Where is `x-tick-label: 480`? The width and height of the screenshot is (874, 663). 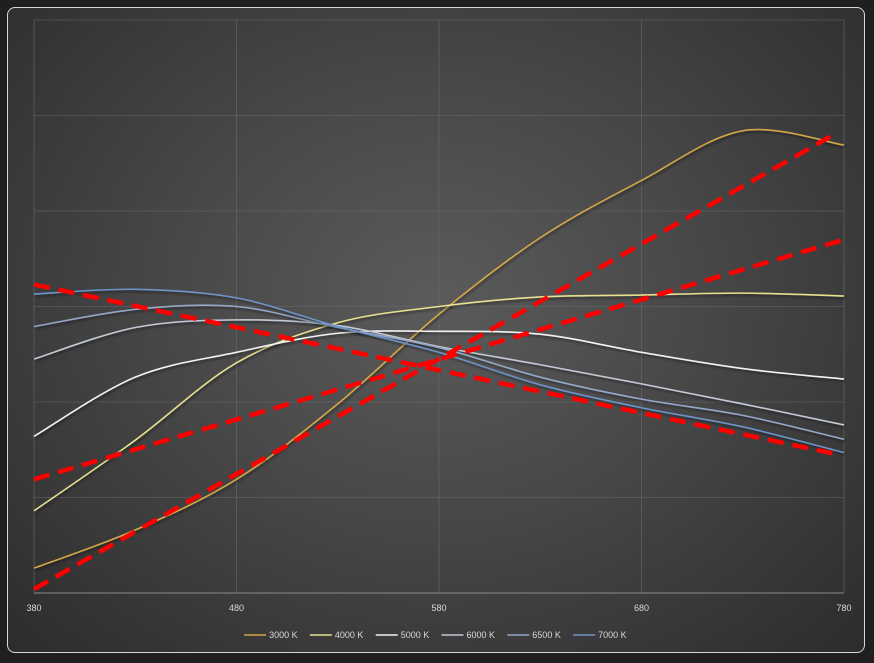 x-tick-label: 480 is located at coordinates (236, 608).